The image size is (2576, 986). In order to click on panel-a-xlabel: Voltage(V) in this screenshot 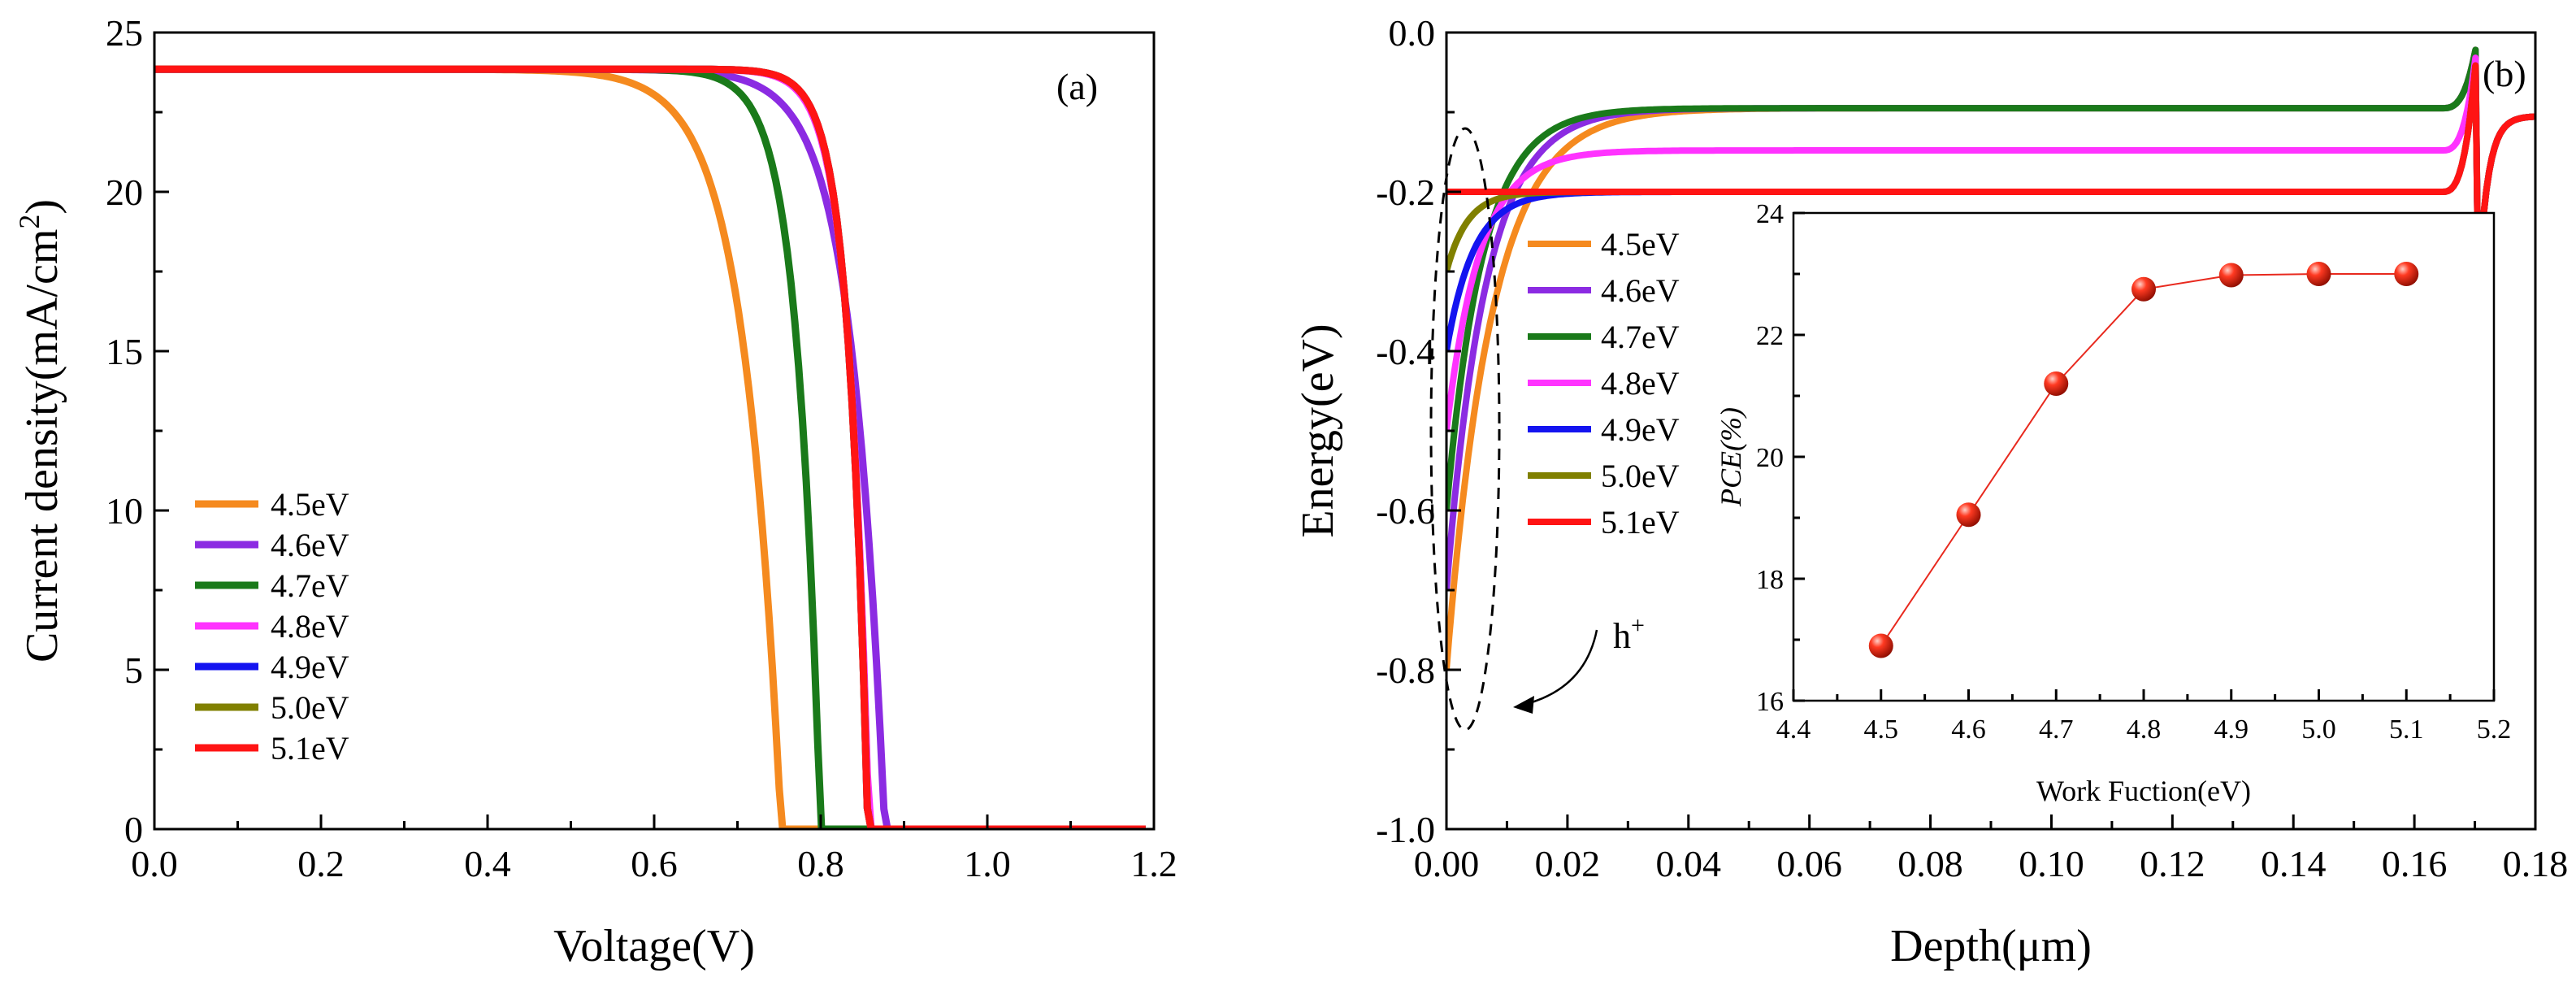, I will do `click(654, 946)`.